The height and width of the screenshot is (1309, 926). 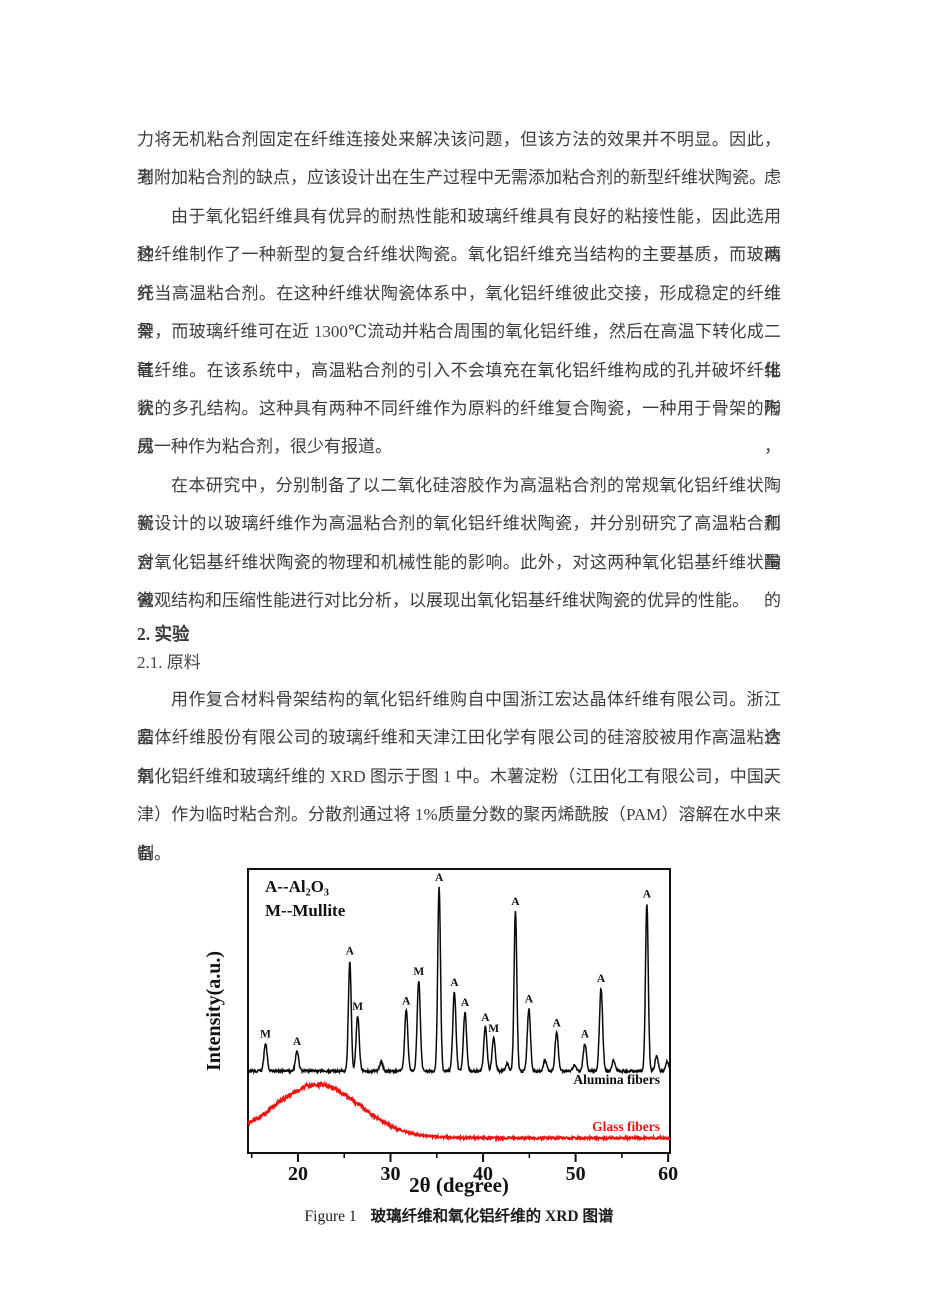 I want to click on x-axis-tick-label: 20, so click(x=298, y=1174).